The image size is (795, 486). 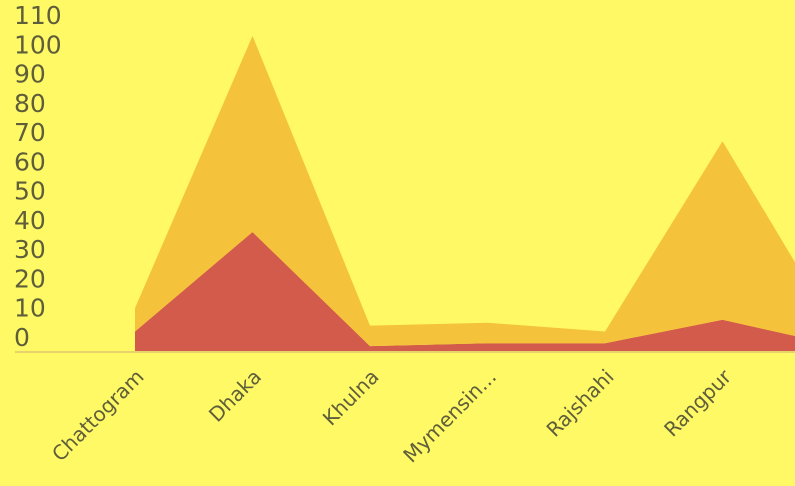 I want to click on x-tick-label: Rajshahi, so click(x=580, y=403).